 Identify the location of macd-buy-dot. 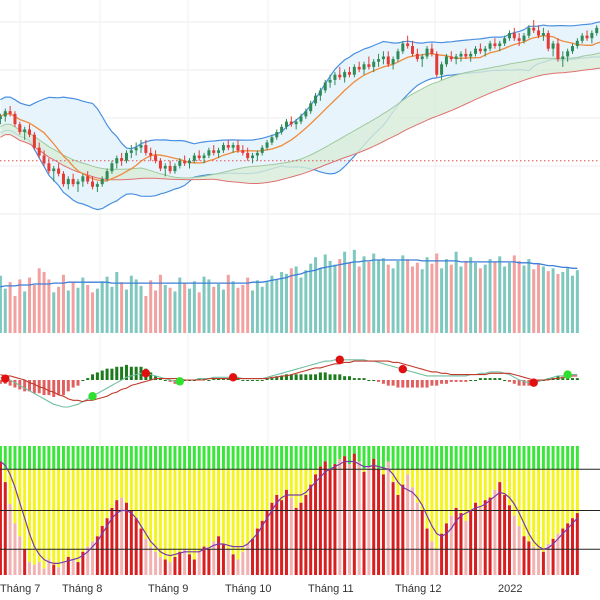
(567, 374).